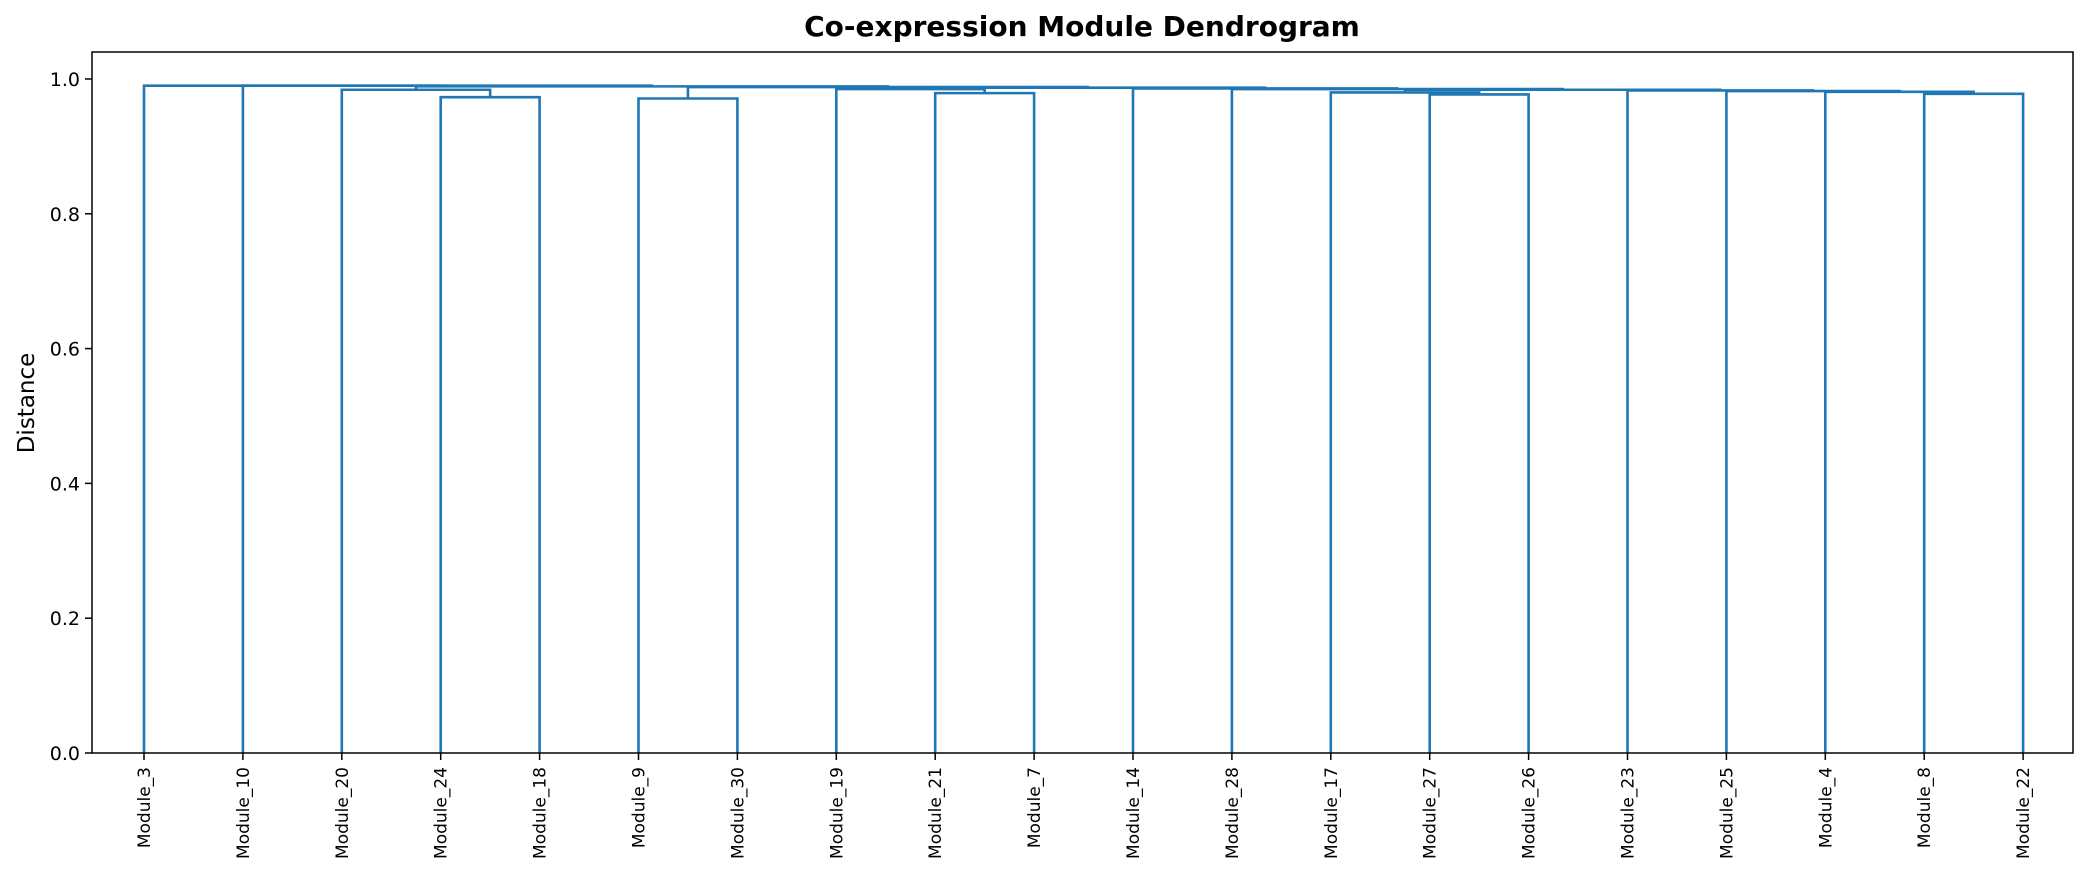  I want to click on y-tick-label: 0.8, so click(65, 215).